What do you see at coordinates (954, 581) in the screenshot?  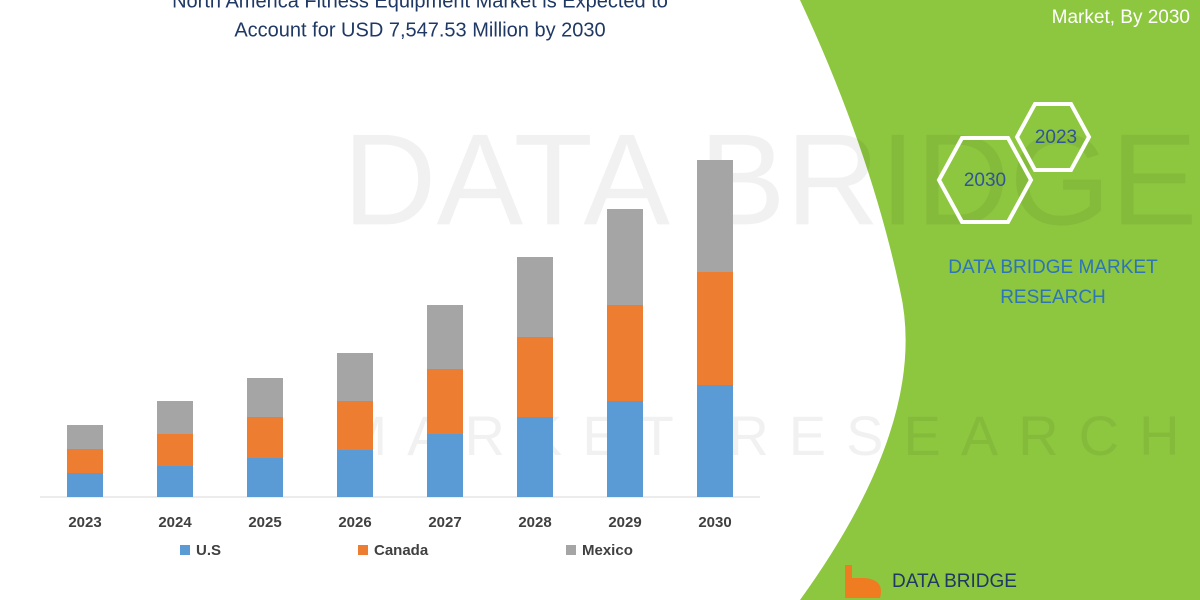 I see `logo-text: DATA BRIDGE` at bounding box center [954, 581].